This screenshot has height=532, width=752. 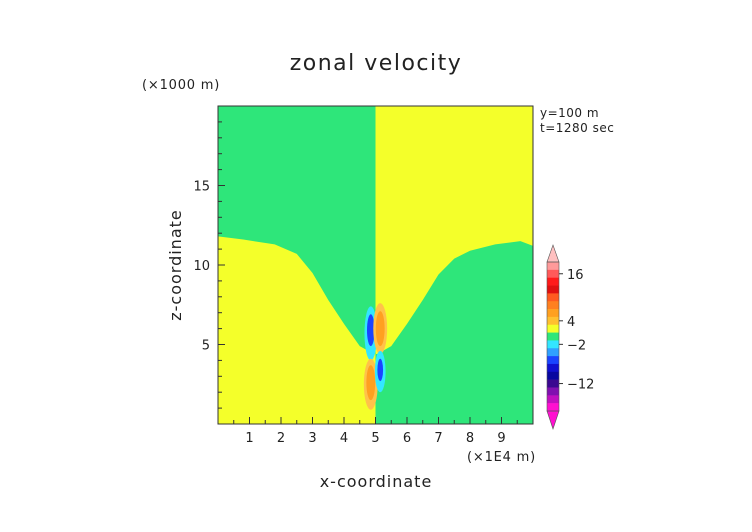 I want to click on annotation-y: y=100 m, so click(x=569, y=113).